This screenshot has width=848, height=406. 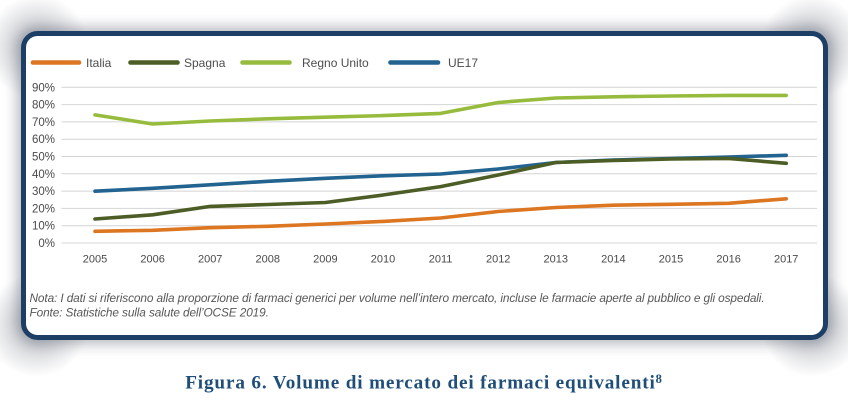 I want to click on svg-text: 2006, so click(x=152, y=259).